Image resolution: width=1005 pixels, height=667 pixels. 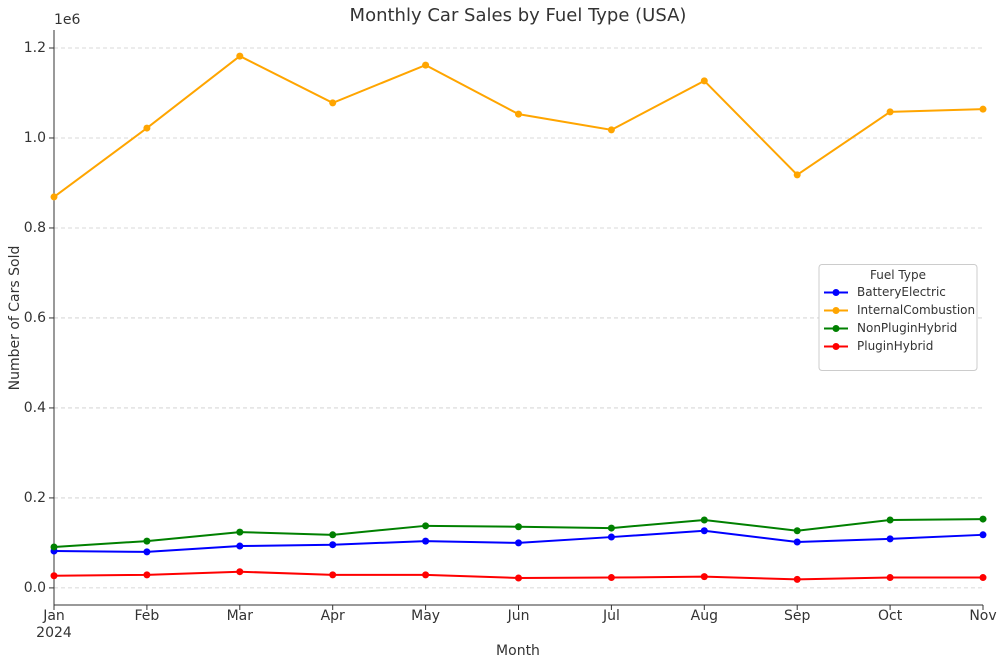 I want to click on y-tick-label: 0.6, so click(x=35, y=318).